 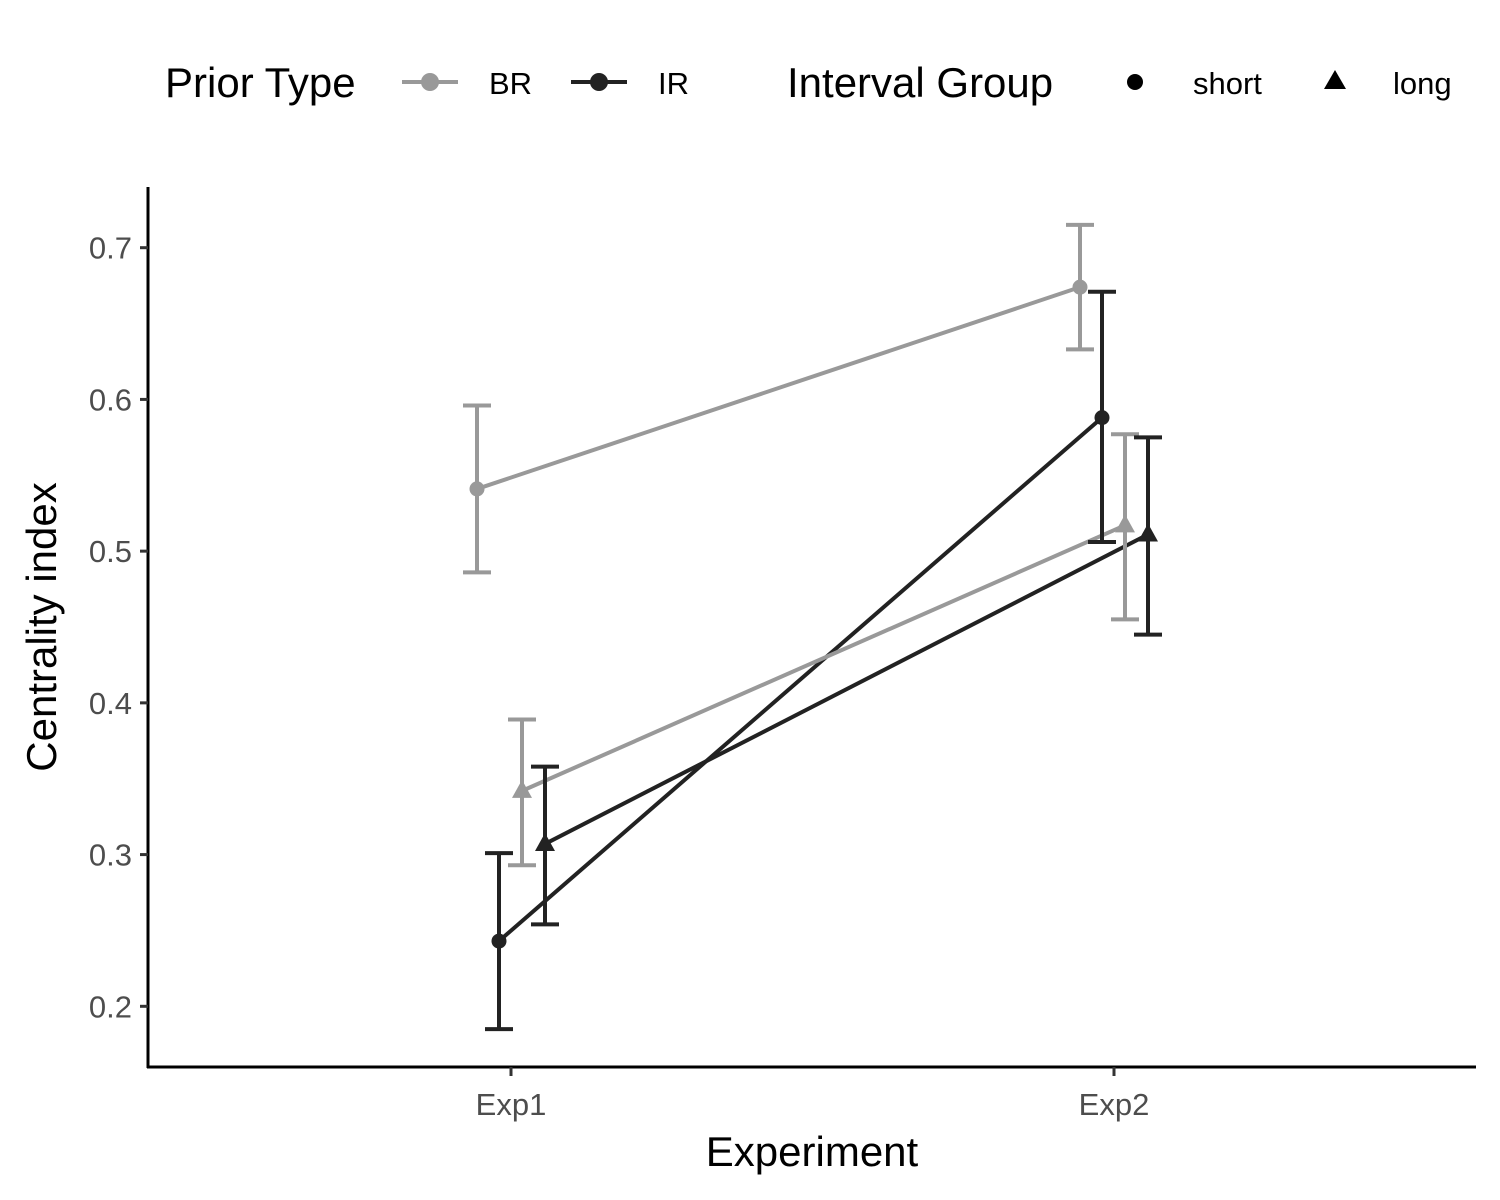 I want to click on y-tick-label: 0.3, so click(x=110, y=855).